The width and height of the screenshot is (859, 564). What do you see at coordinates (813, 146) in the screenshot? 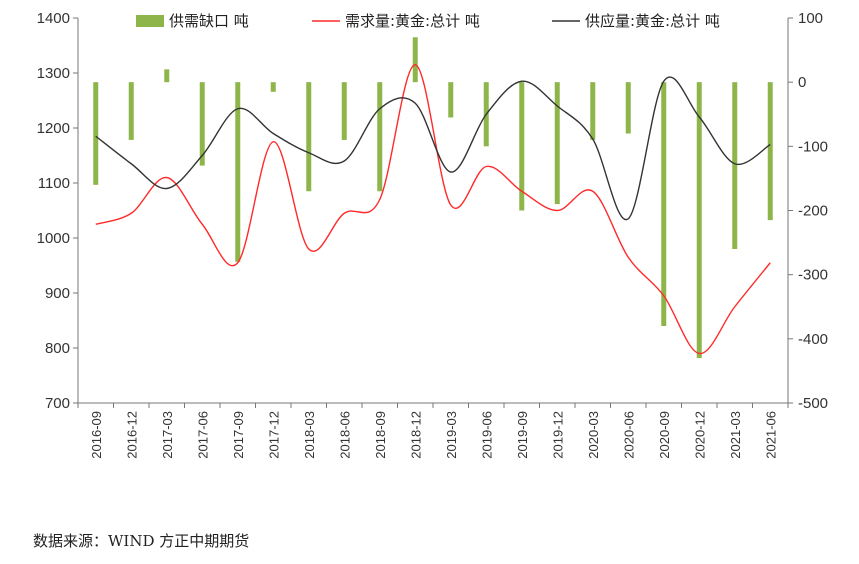
I see `right-tick-label: -100` at bounding box center [813, 146].